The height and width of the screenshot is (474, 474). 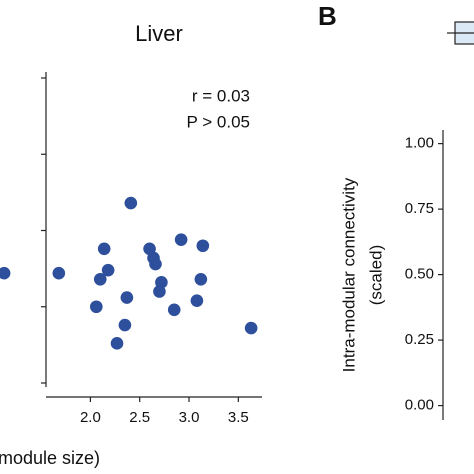 I want to click on annotation: P > 0.05, so click(x=219, y=121).